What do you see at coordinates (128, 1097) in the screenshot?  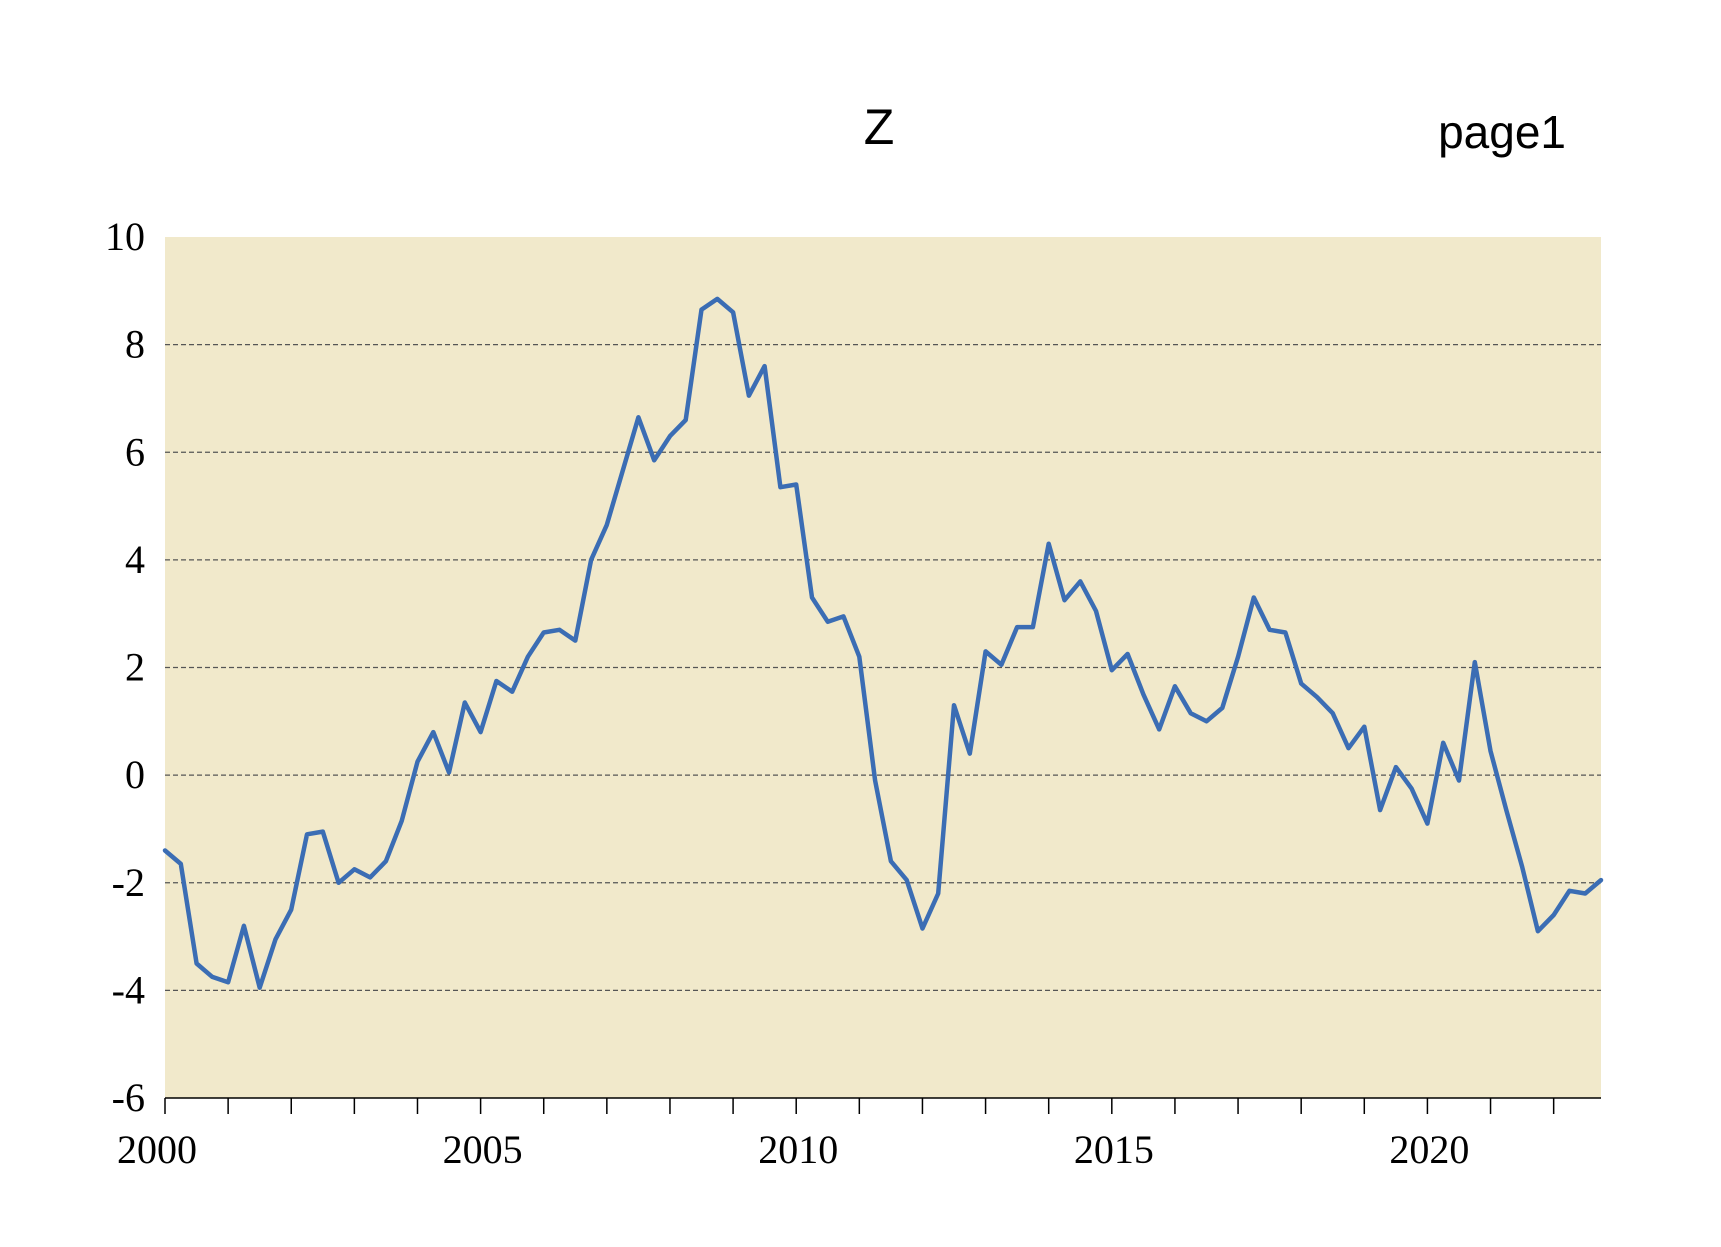 I see `y-tick-label: -6` at bounding box center [128, 1097].